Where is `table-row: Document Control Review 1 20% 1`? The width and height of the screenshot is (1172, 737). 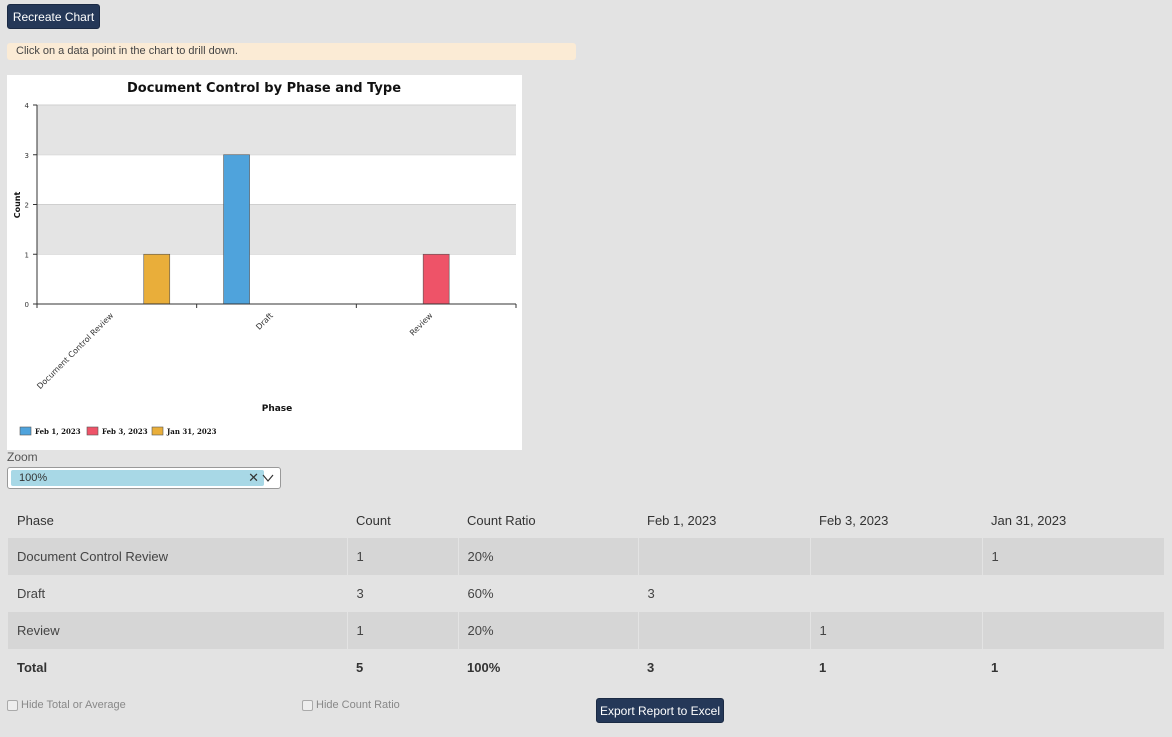
table-row: Document Control Review 1 20% 1 is located at coordinates (586, 556).